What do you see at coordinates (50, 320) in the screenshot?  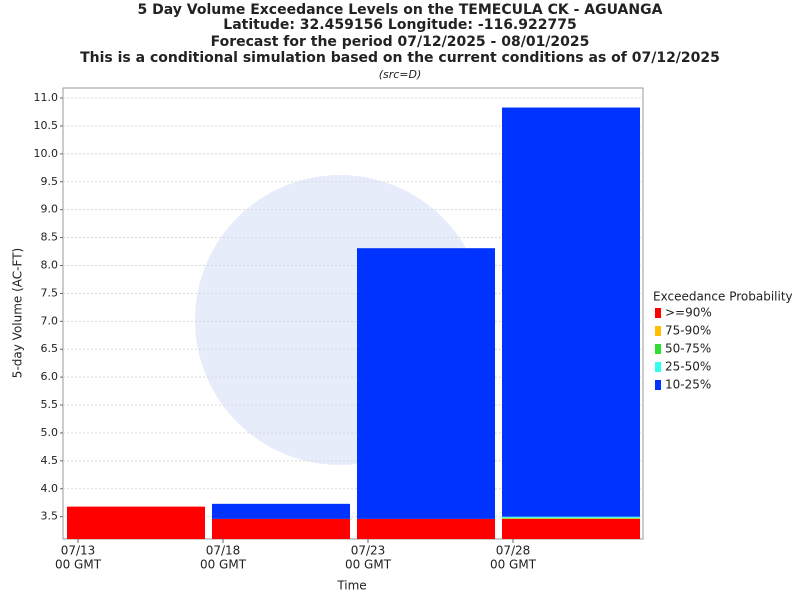 I see `y-tick-label: 7.0` at bounding box center [50, 320].